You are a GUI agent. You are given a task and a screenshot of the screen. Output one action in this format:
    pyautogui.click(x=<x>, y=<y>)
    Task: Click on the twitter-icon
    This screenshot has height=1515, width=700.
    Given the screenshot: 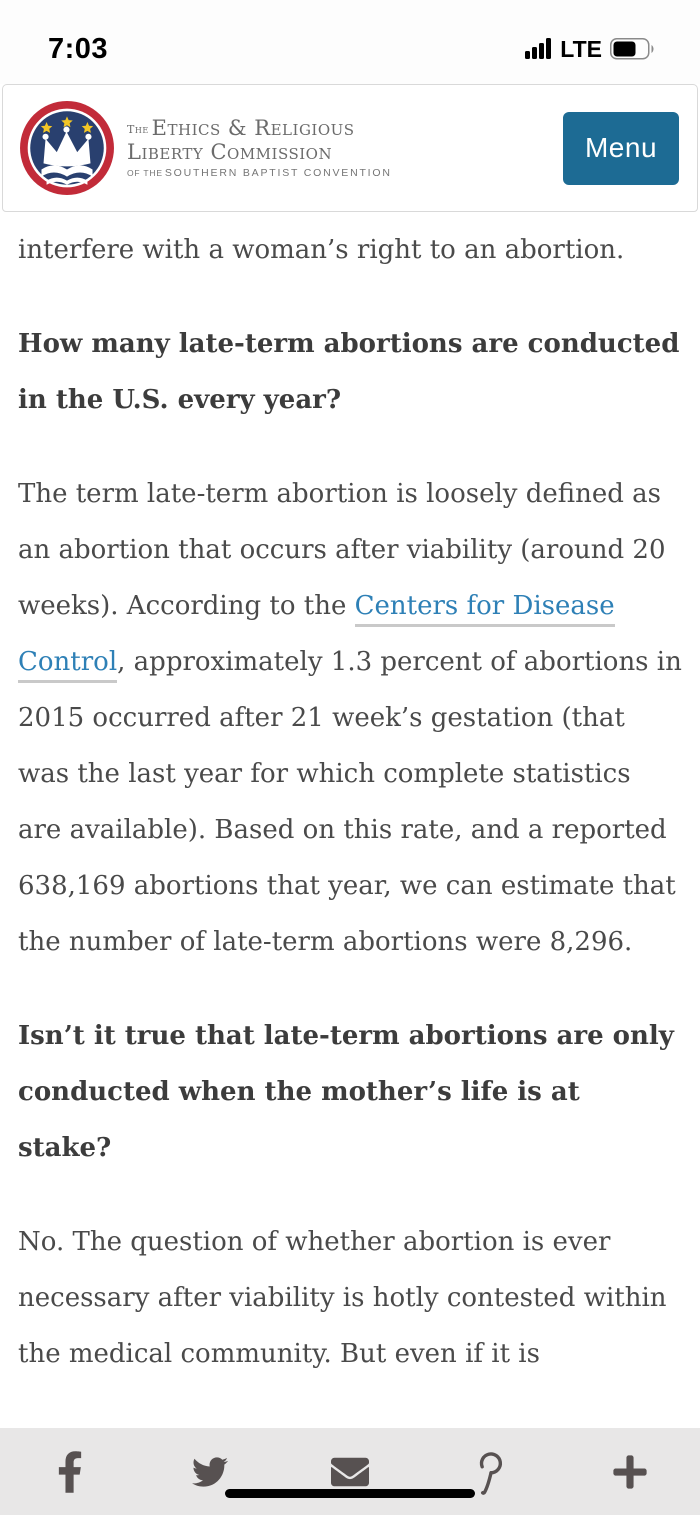 What is the action you would take?
    pyautogui.click(x=210, y=1471)
    